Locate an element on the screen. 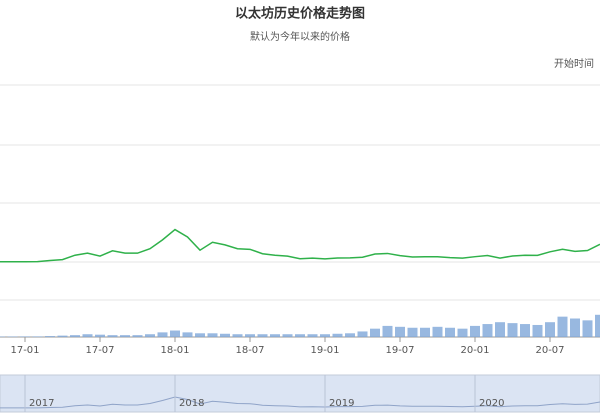 This screenshot has width=600, height=420. price-line is located at coordinates (300, 245).